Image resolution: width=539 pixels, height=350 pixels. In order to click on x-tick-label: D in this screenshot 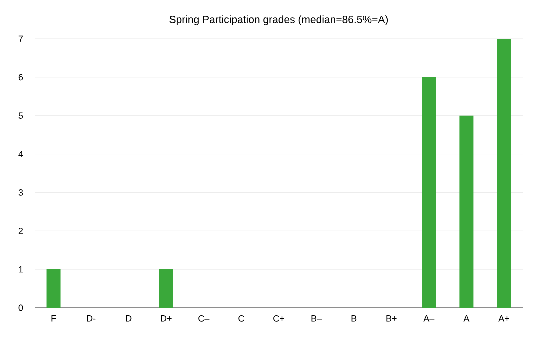, I will do `click(129, 319)`.